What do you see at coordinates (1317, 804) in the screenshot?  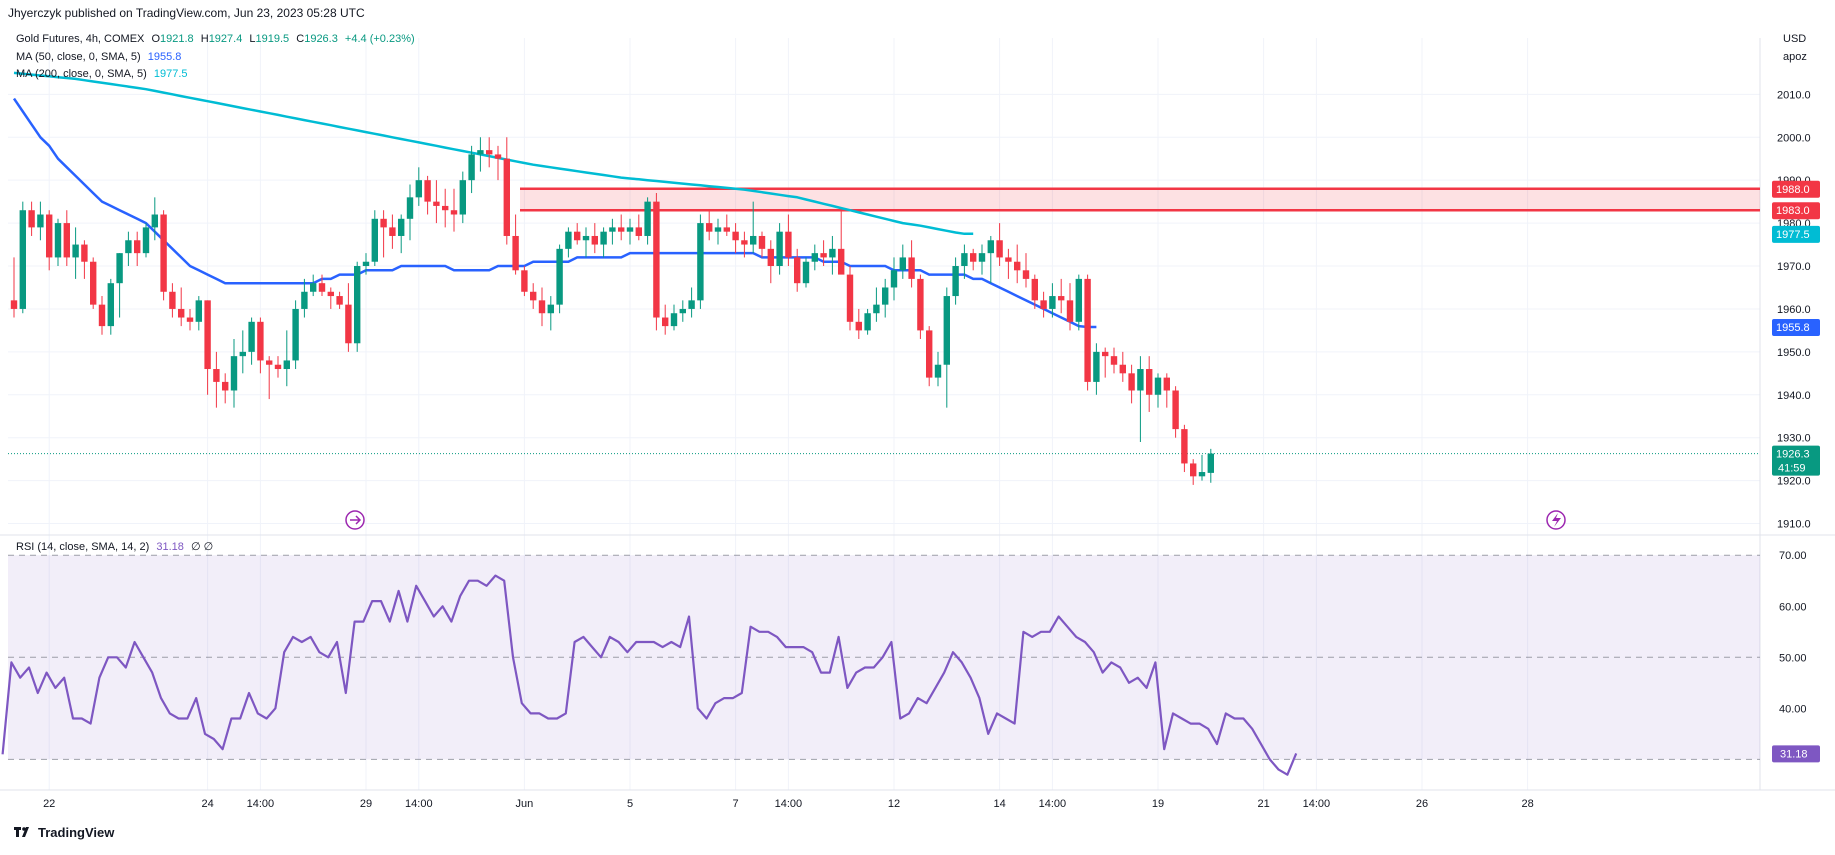 I see `time-tick-label: 14:00` at bounding box center [1317, 804].